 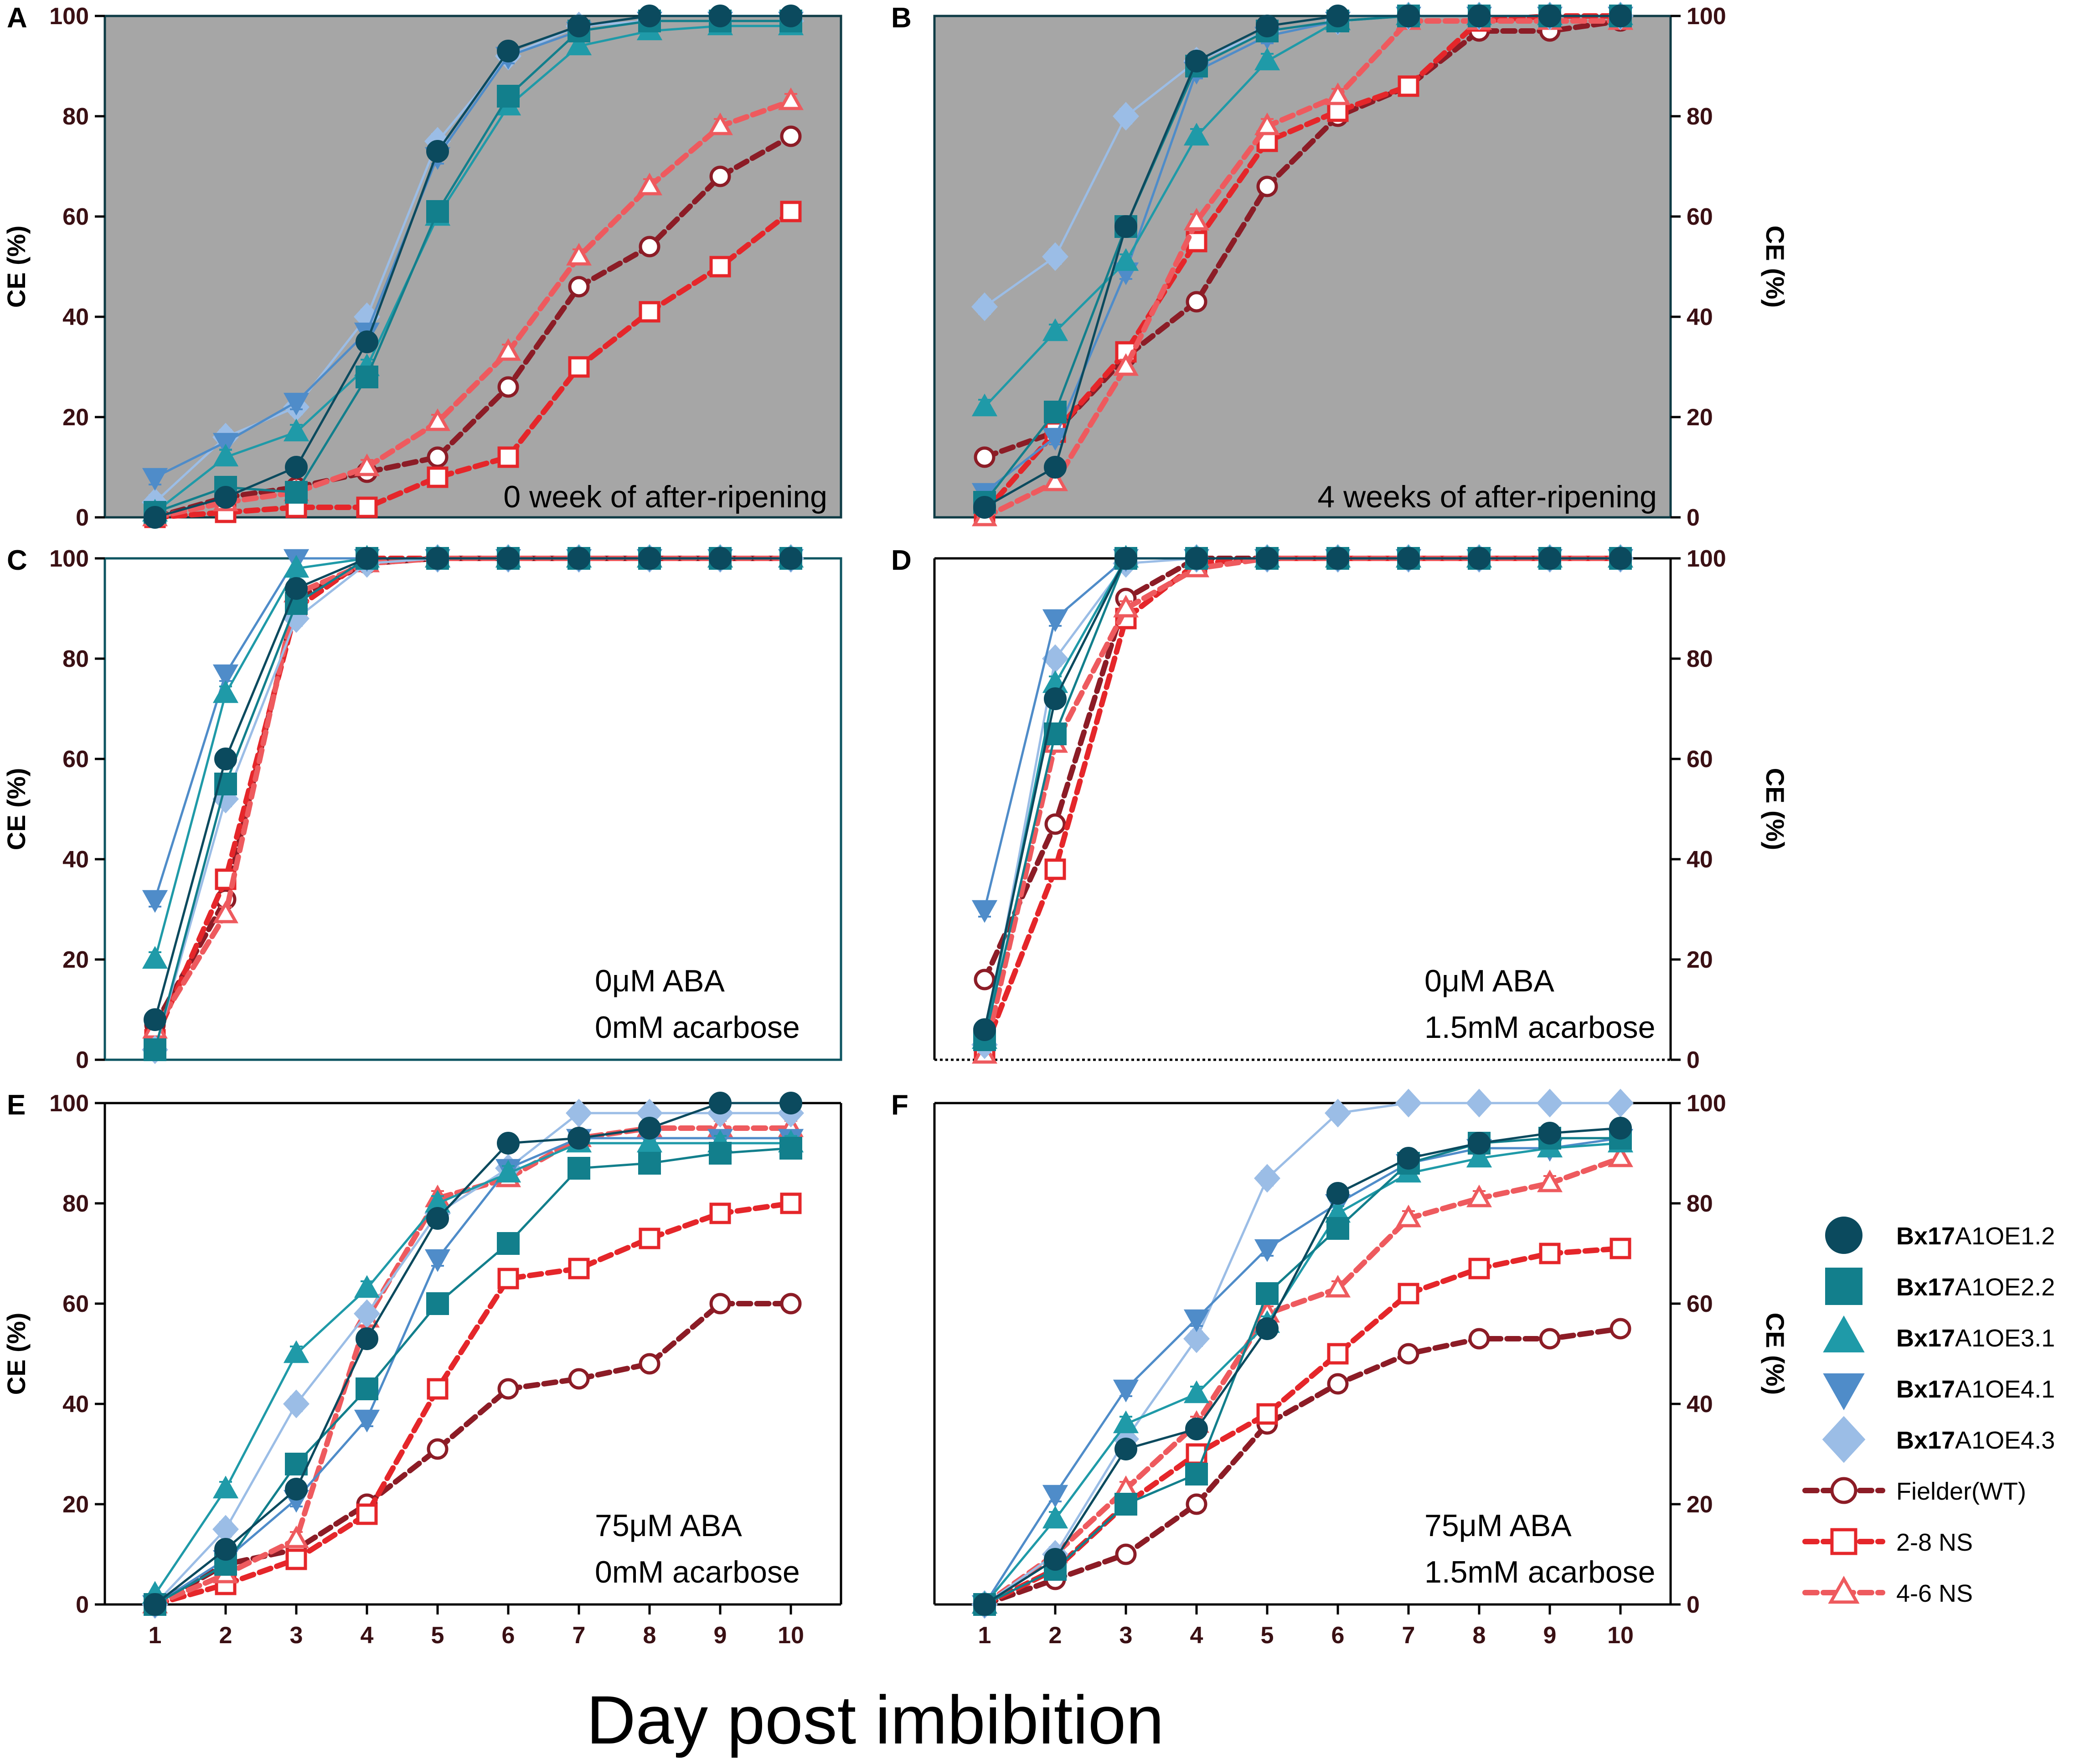 I want to click on legend-marker-s1, so click(x=1844, y=1235).